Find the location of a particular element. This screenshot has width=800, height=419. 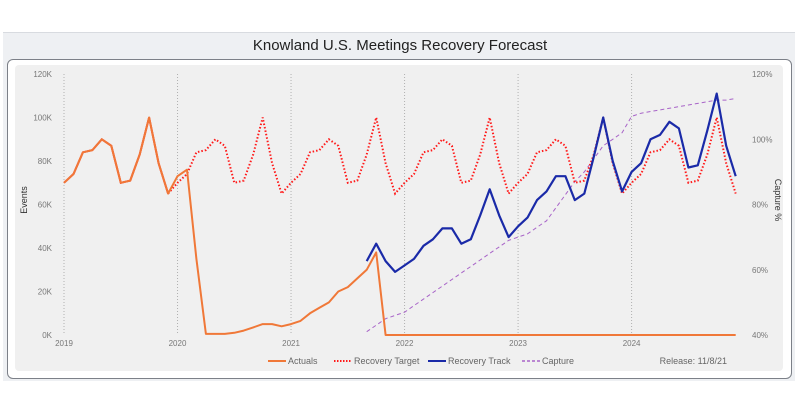

y-tick-label: 80K is located at coordinates (45, 161).